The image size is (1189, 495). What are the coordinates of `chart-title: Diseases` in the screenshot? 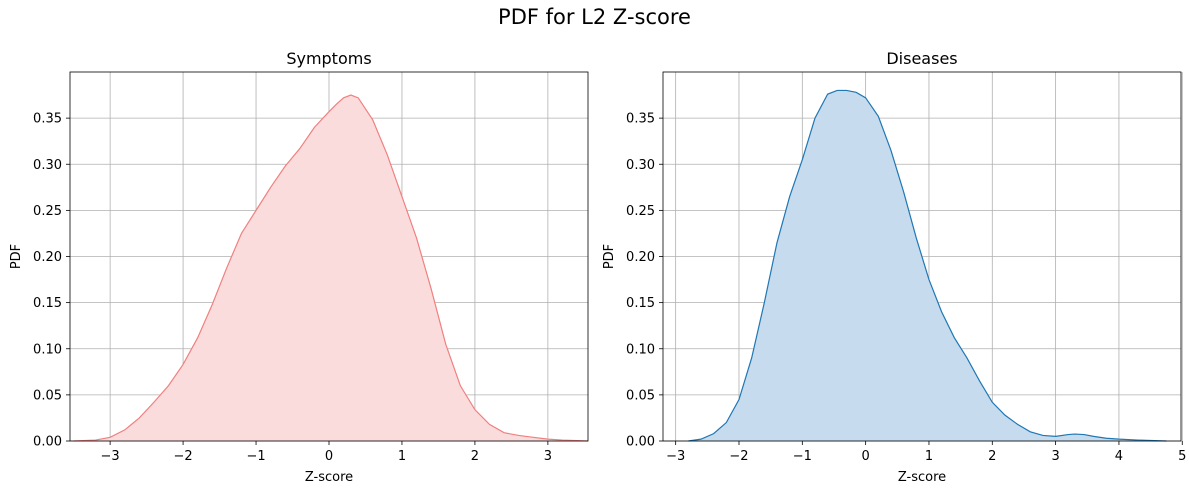 It's located at (921, 58).